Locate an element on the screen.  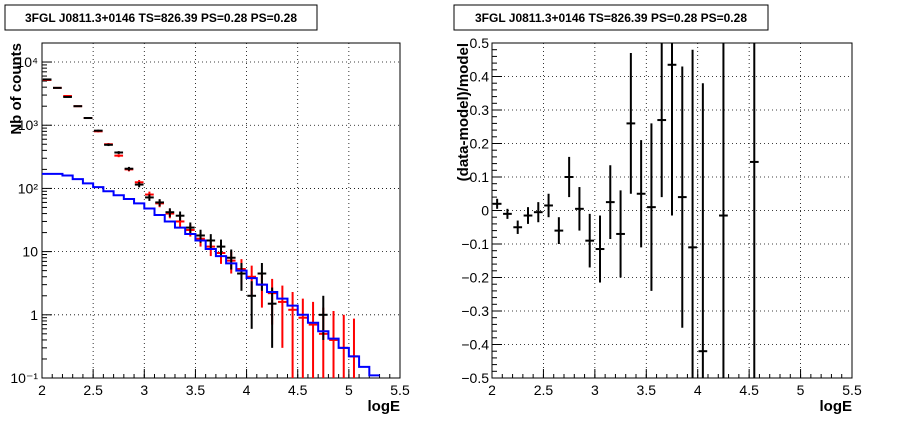
y-tick-label: 10⁻¹ is located at coordinates (24, 378).